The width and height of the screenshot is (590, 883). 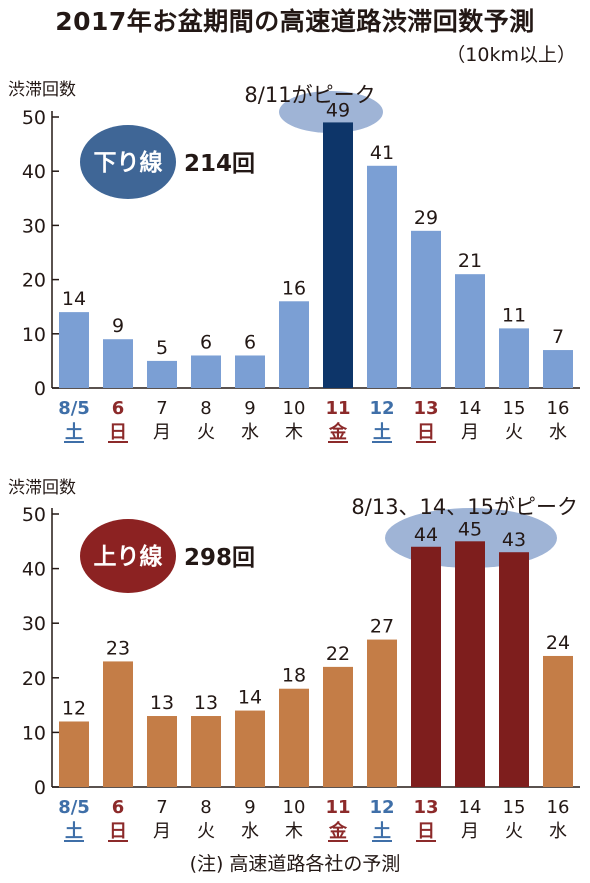 I want to click on bar-value-label: 45, so click(x=470, y=529).